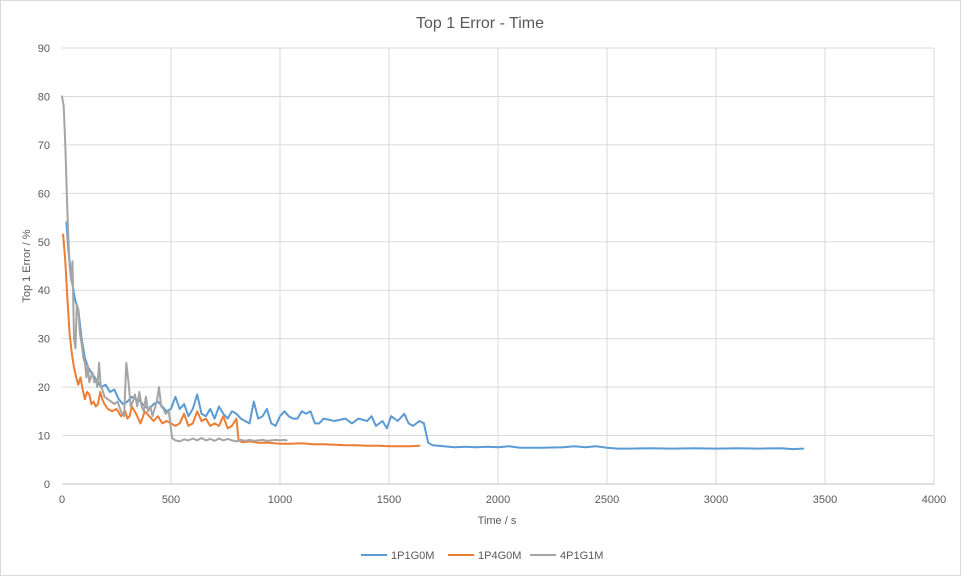 The width and height of the screenshot is (961, 576). Describe the element at coordinates (389, 500) in the screenshot. I see `x-tick-label: 1500` at that location.